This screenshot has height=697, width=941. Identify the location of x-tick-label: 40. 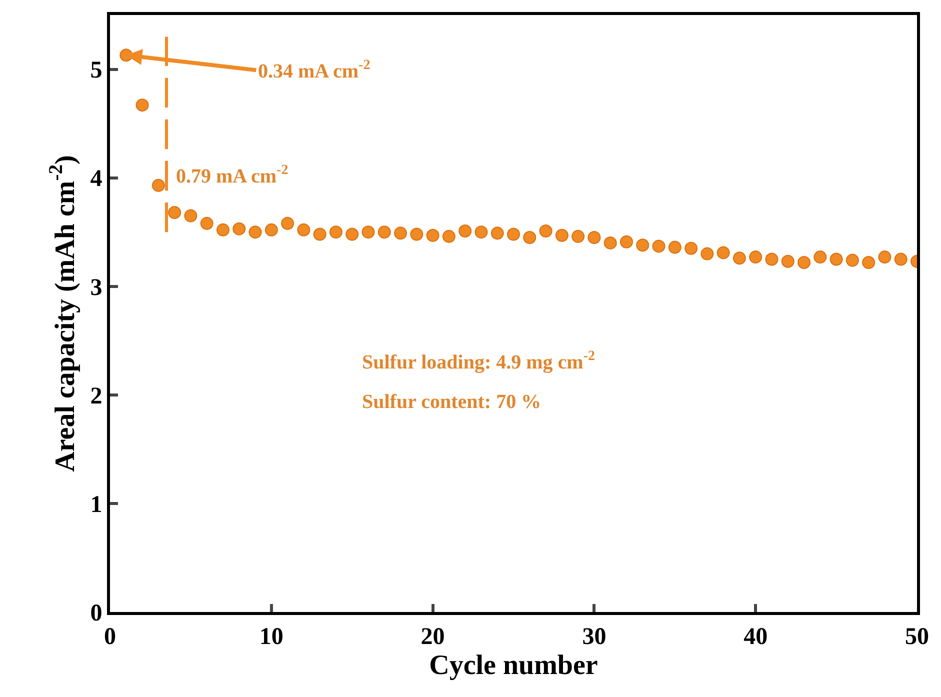
(756, 637).